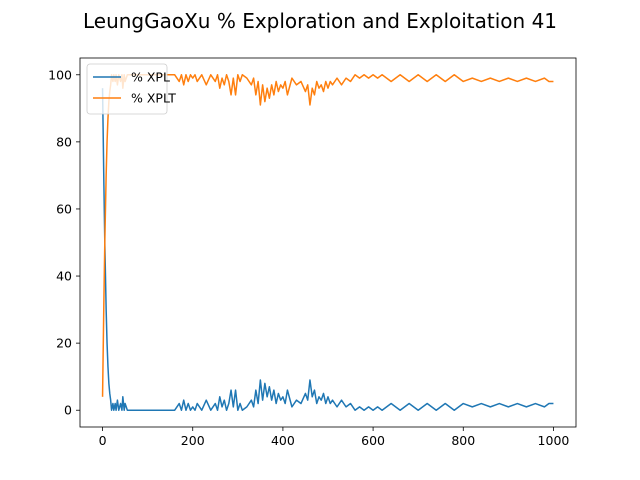 The image size is (640, 480). Describe the element at coordinates (193, 440) in the screenshot. I see `x-tick-label: 200` at that location.